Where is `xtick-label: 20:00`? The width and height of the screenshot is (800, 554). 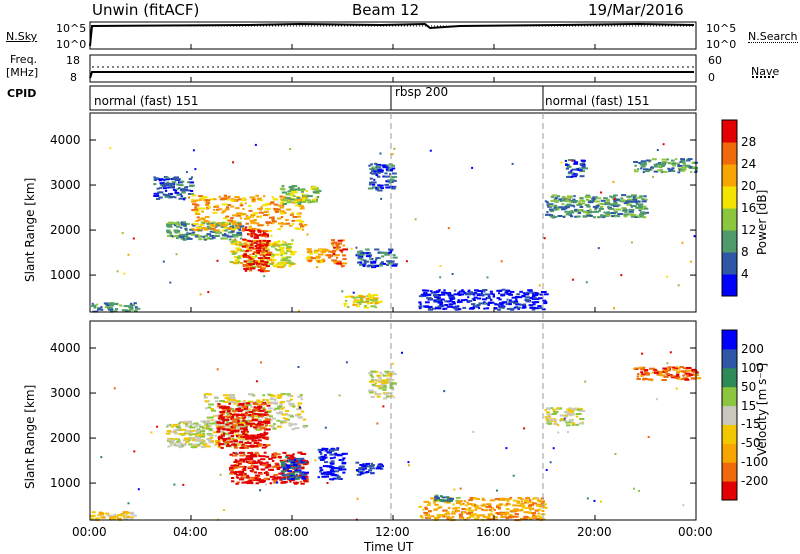 xtick-label: 20:00 is located at coordinates (594, 532).